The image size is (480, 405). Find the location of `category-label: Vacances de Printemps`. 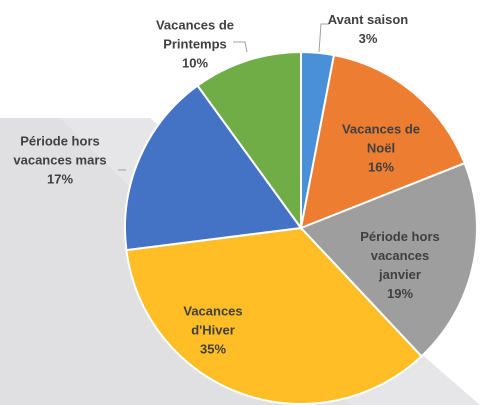

category-label: Vacances de Printemps is located at coordinates (195, 34).